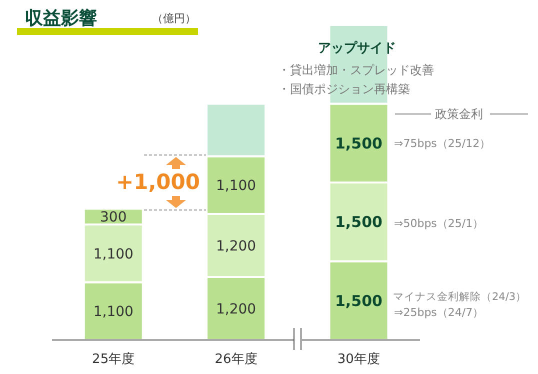  Describe the element at coordinates (439, 223) in the screenshot. I see `annotation: ⇒50bps（25/1）` at that location.